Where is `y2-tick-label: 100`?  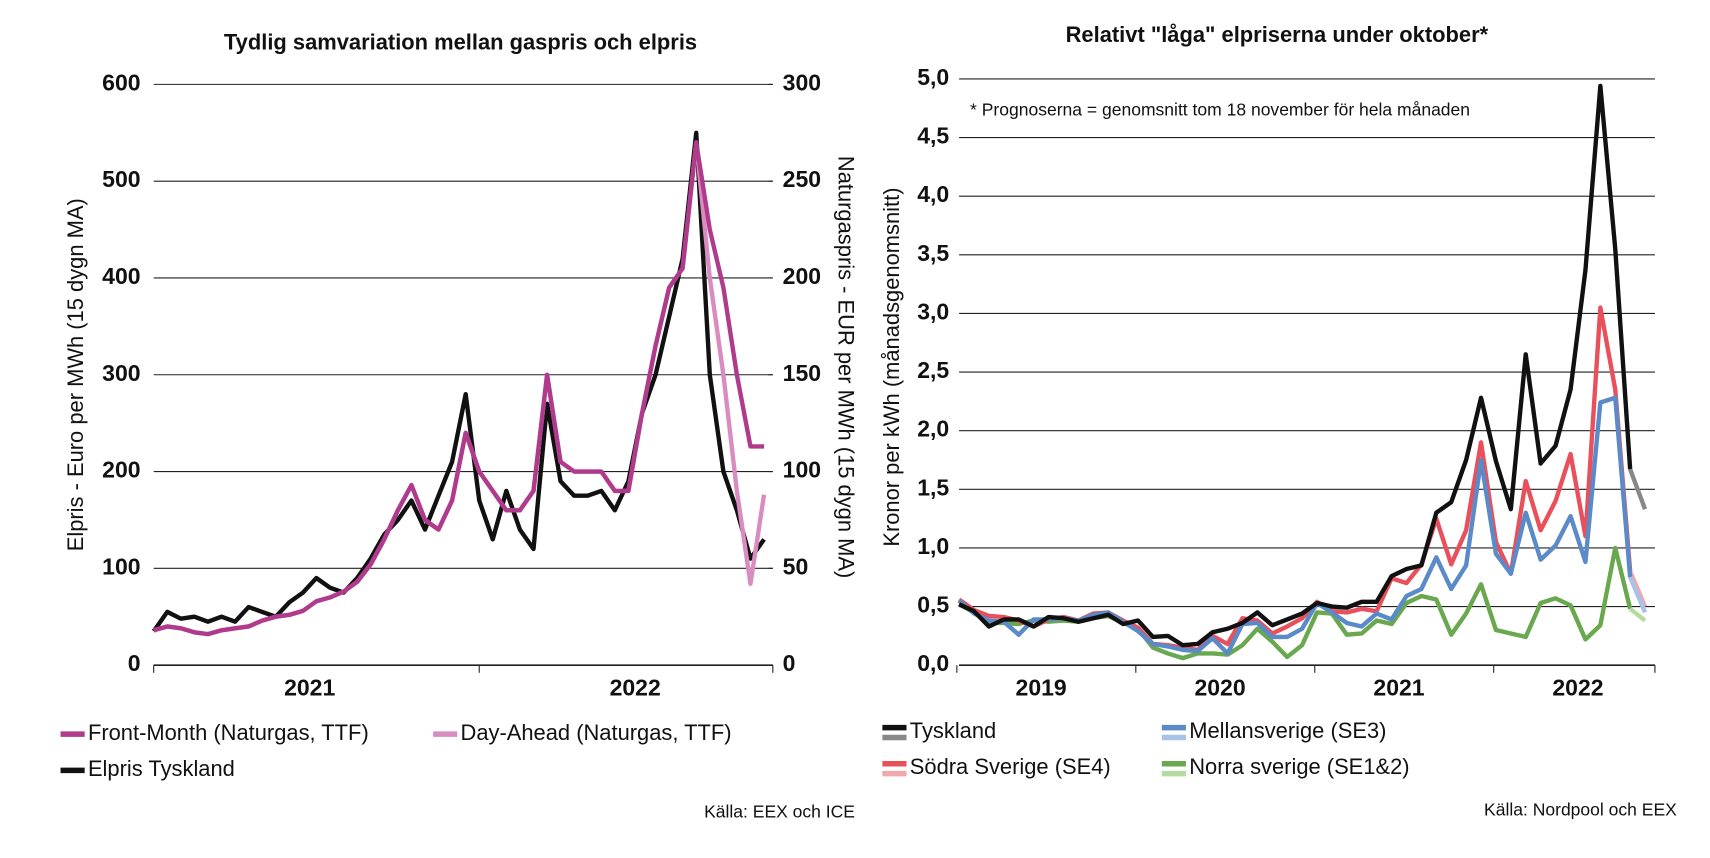 y2-tick-label: 100 is located at coordinates (802, 470).